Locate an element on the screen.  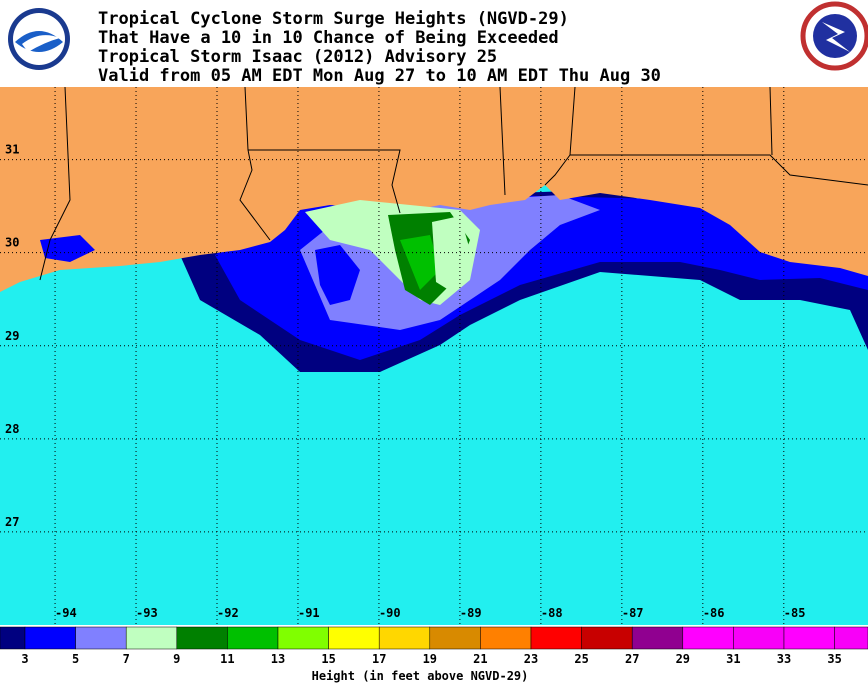
legend-label: 31 is located at coordinates (733, 659).